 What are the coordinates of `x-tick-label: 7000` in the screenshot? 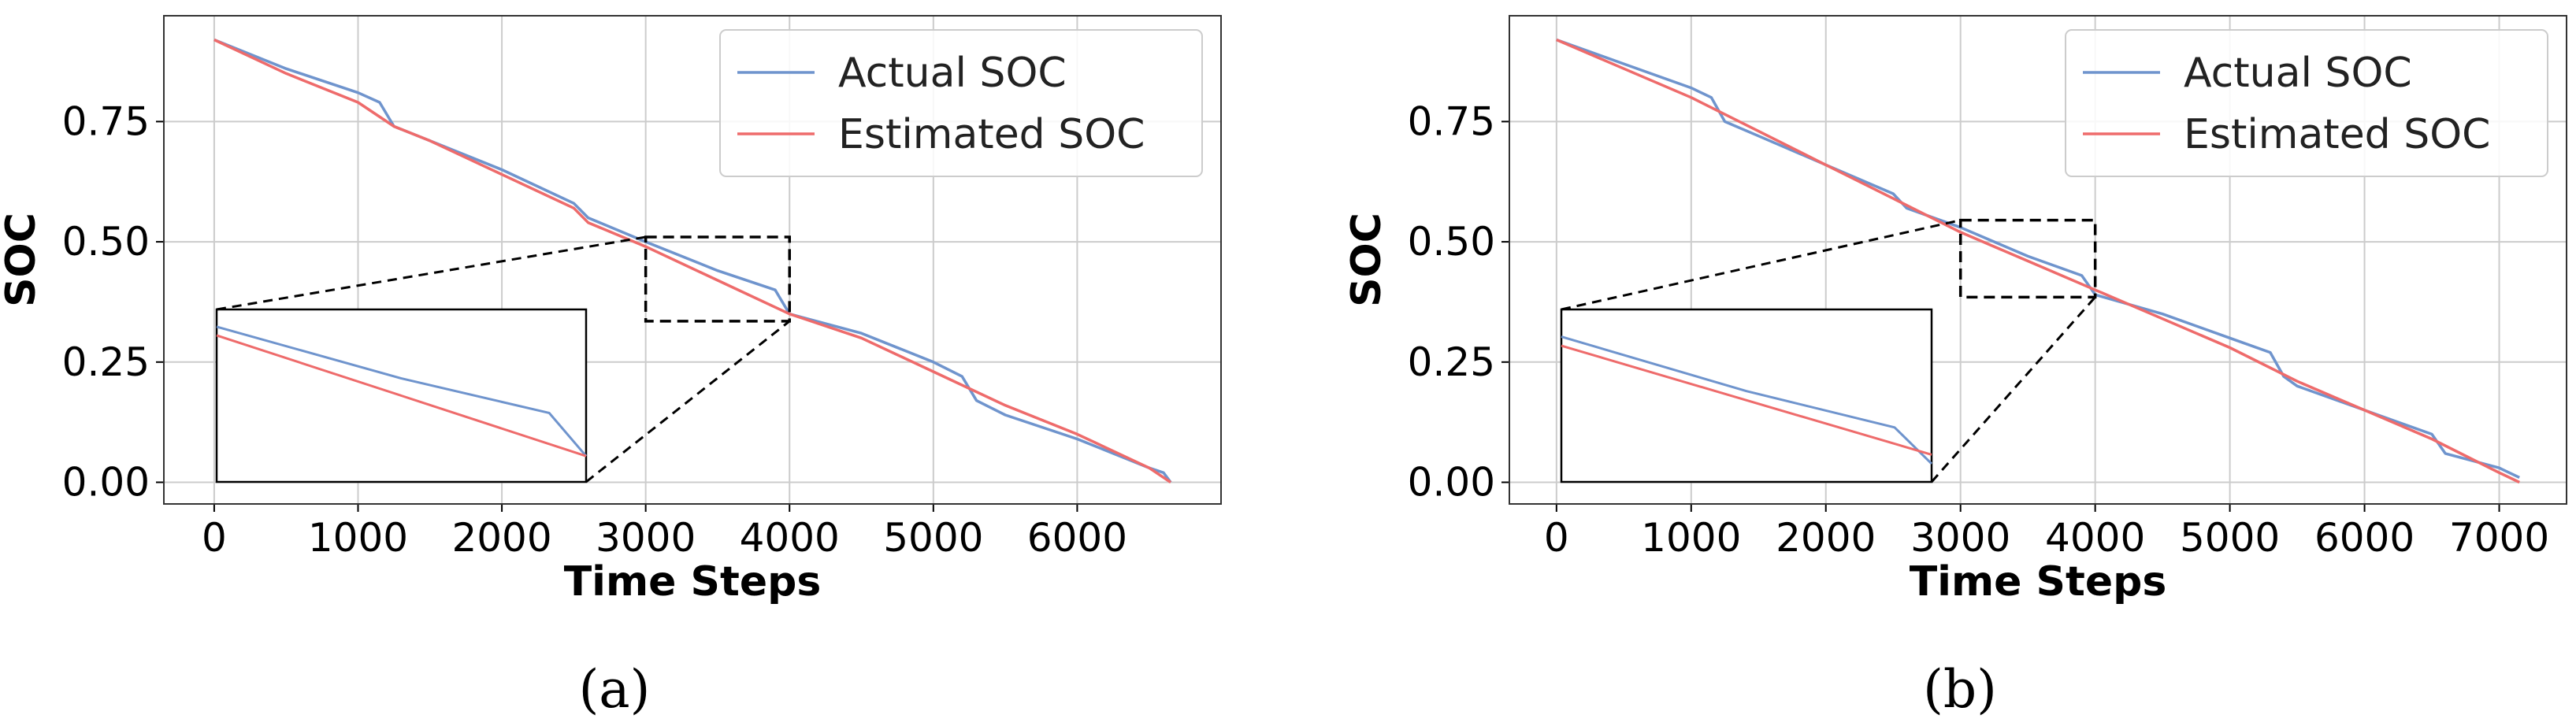 It's located at (2499, 538).